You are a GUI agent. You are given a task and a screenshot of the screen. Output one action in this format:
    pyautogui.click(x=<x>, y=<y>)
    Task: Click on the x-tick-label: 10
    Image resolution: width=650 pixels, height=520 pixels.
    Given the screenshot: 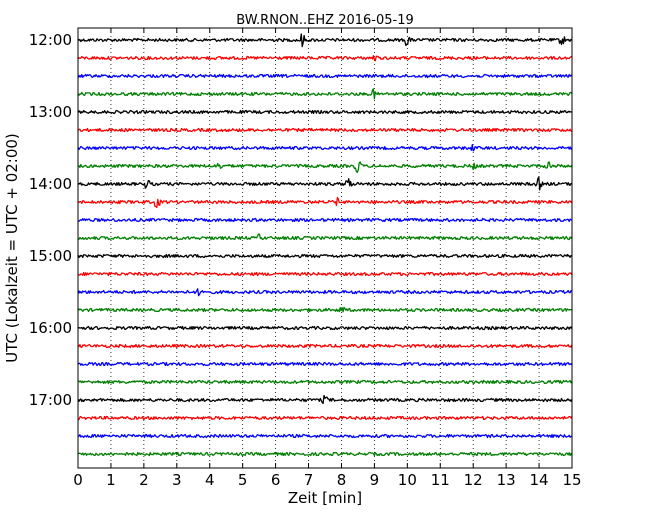 What is the action you would take?
    pyautogui.click(x=407, y=480)
    